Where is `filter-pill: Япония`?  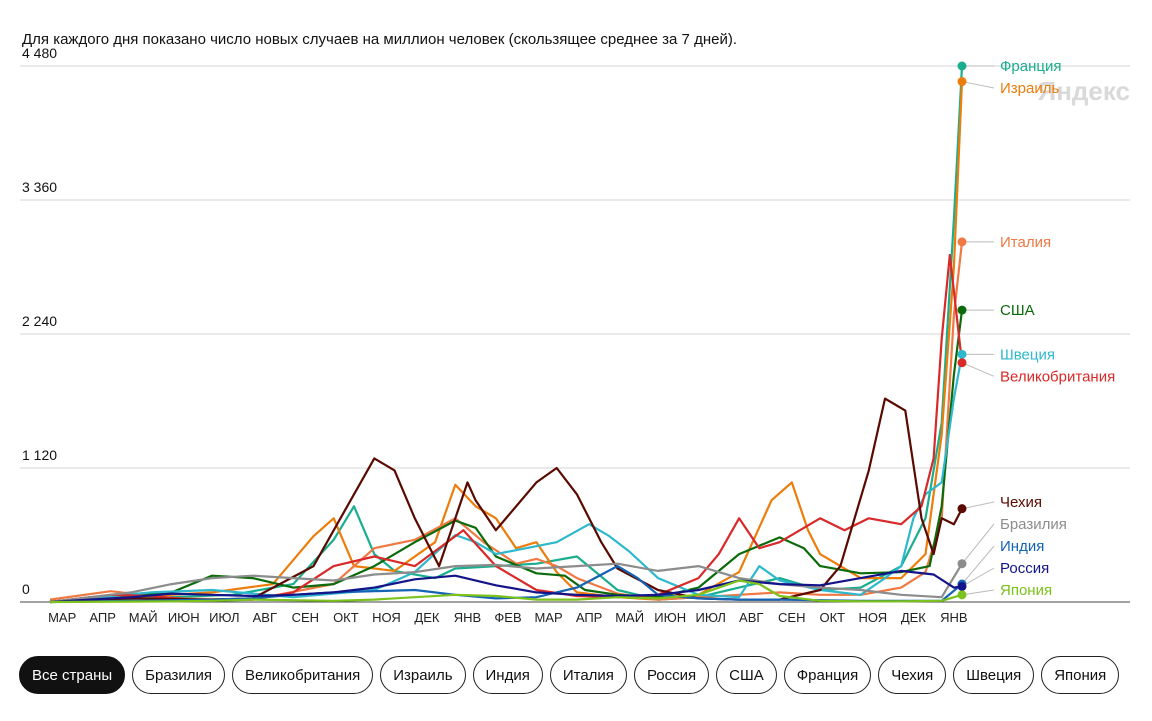
filter-pill: Япония is located at coordinates (1080, 675).